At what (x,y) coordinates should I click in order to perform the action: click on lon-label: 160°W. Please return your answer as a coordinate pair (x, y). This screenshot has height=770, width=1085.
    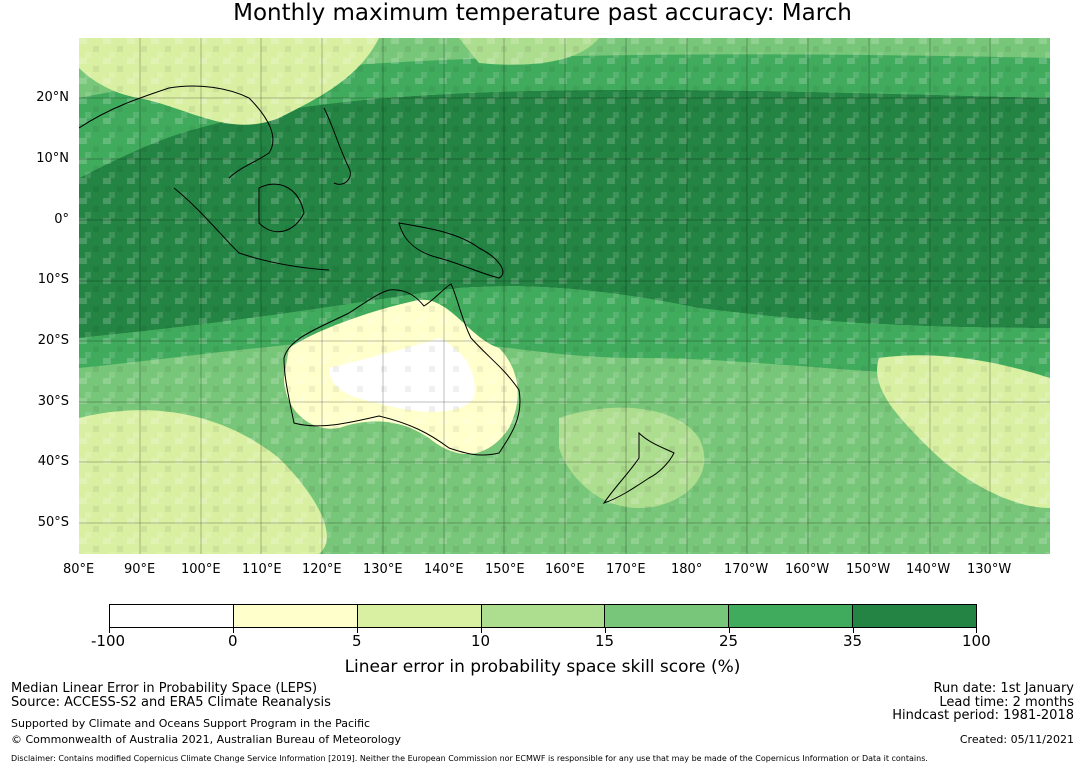
    Looking at the image, I should click on (807, 569).